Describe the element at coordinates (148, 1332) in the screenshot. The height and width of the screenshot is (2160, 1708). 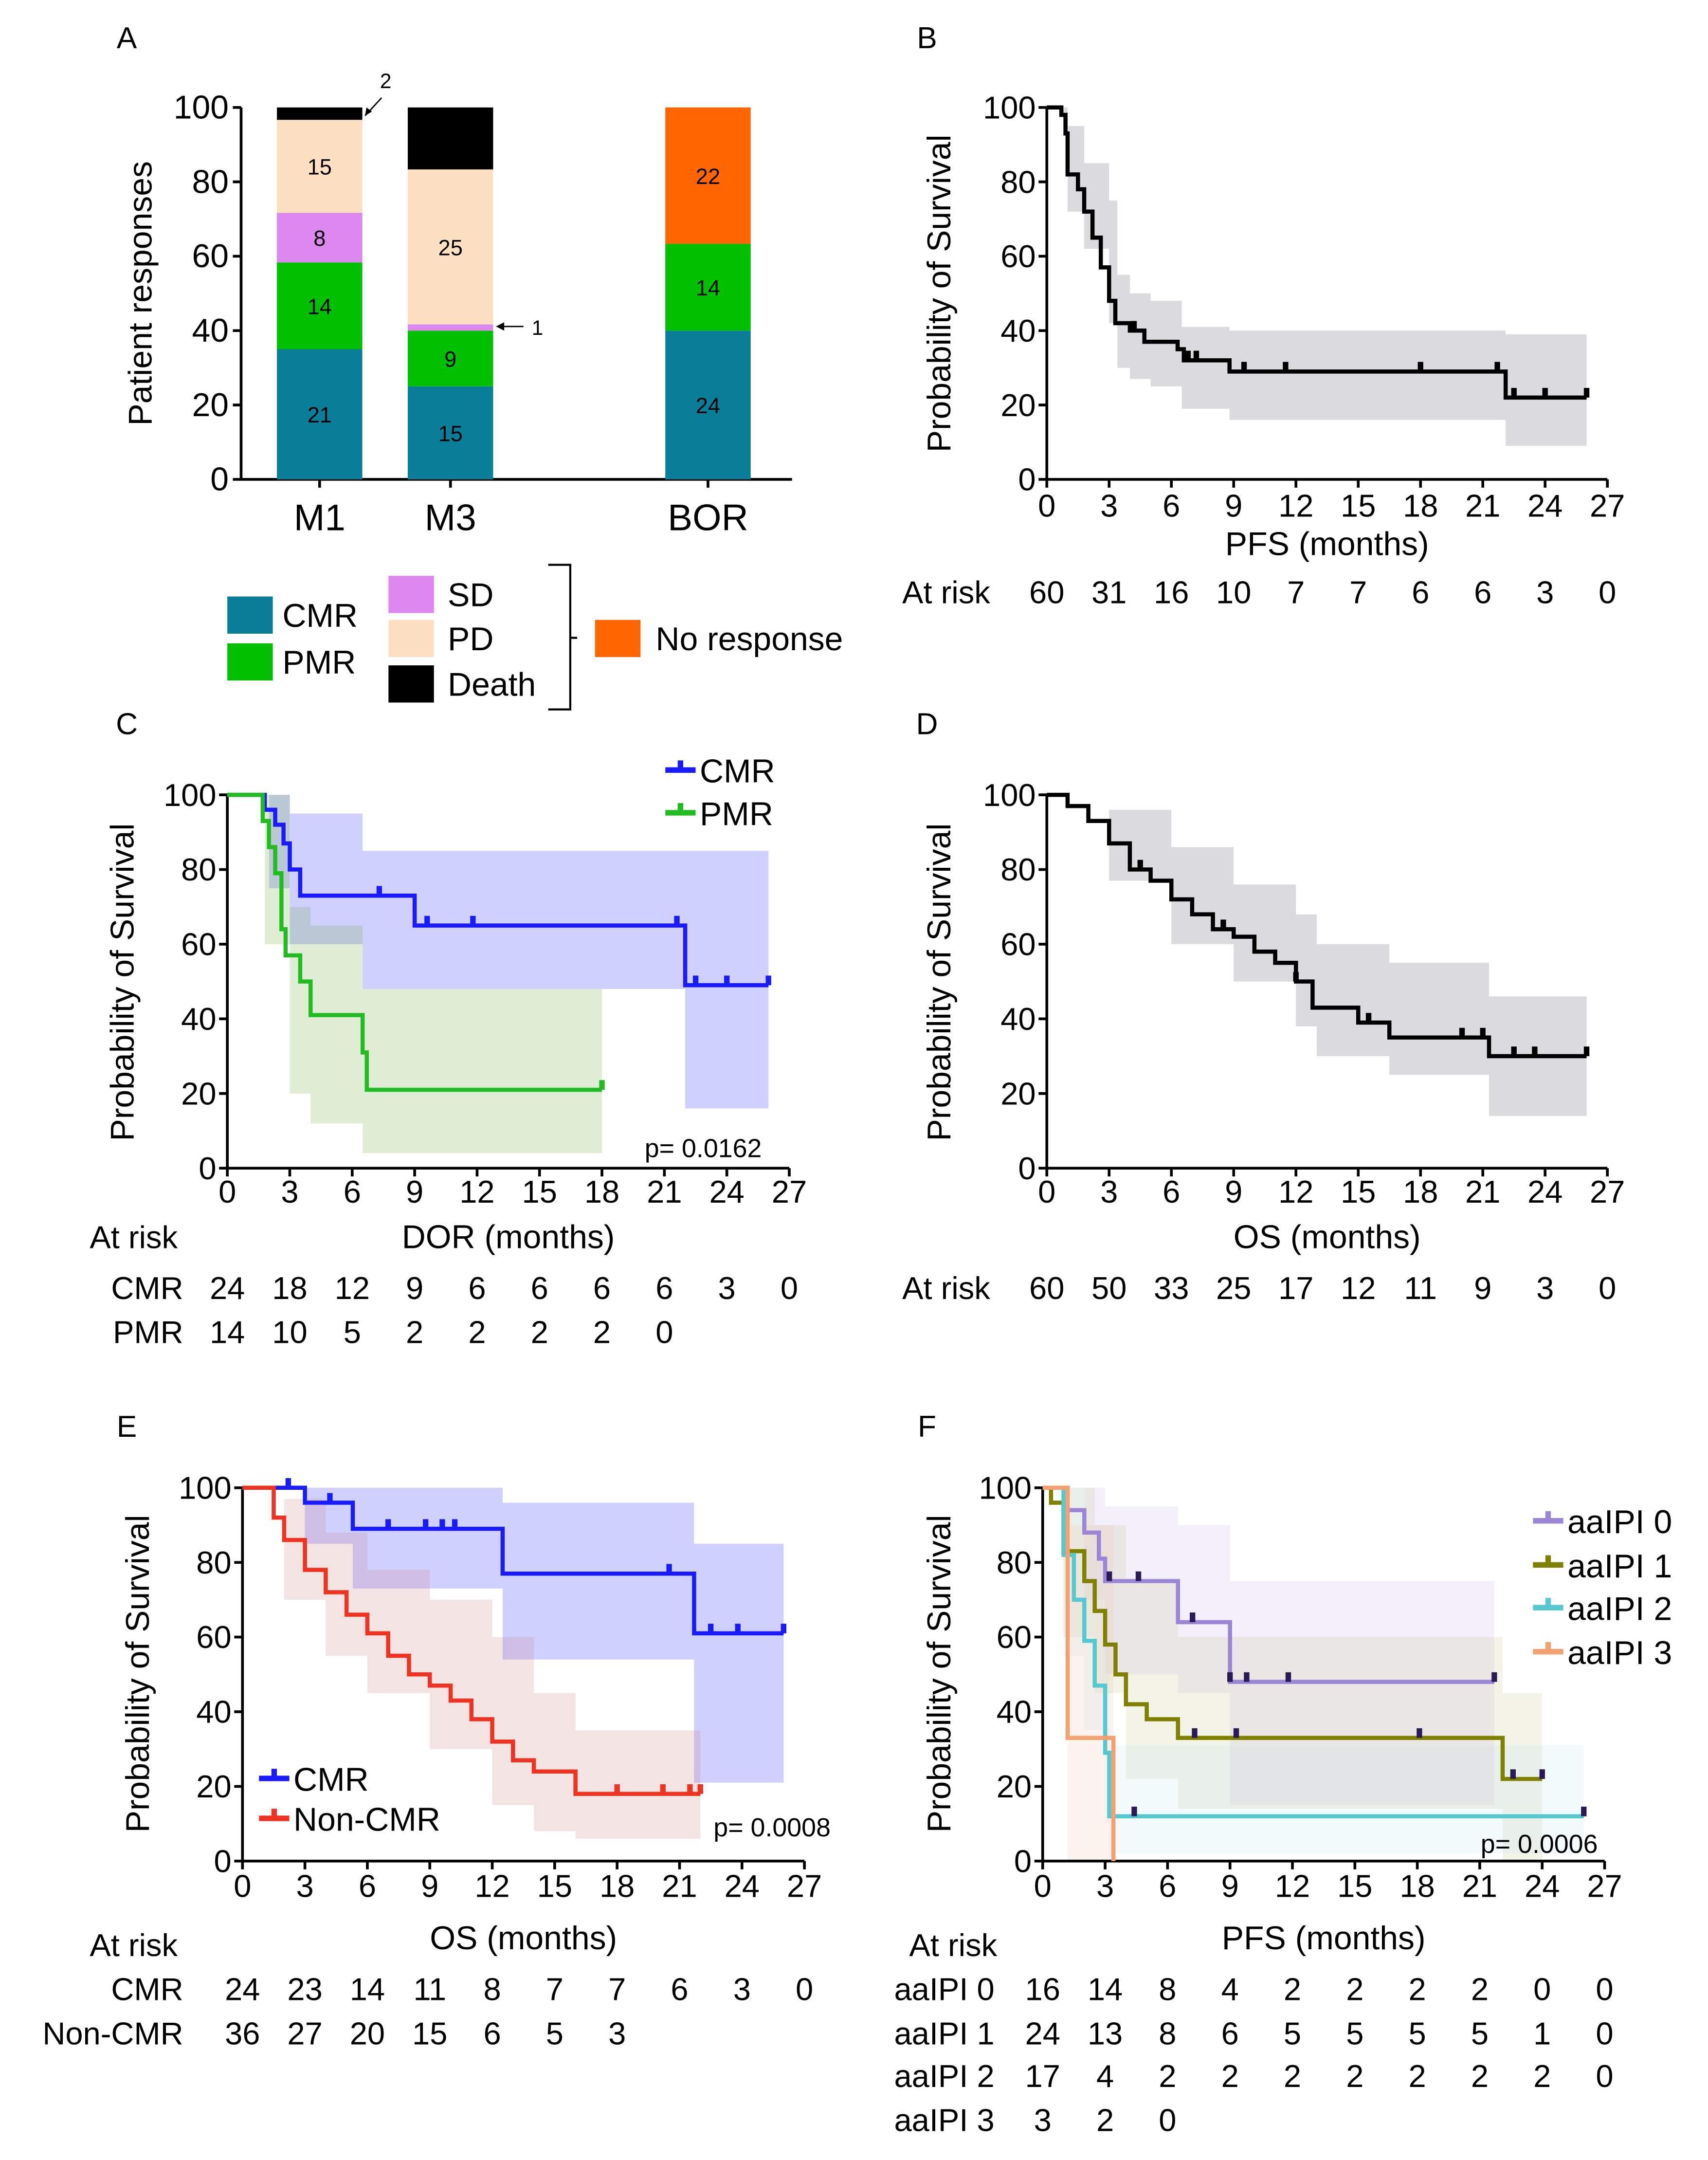
I see `at-risk-row-label: PMR` at that location.